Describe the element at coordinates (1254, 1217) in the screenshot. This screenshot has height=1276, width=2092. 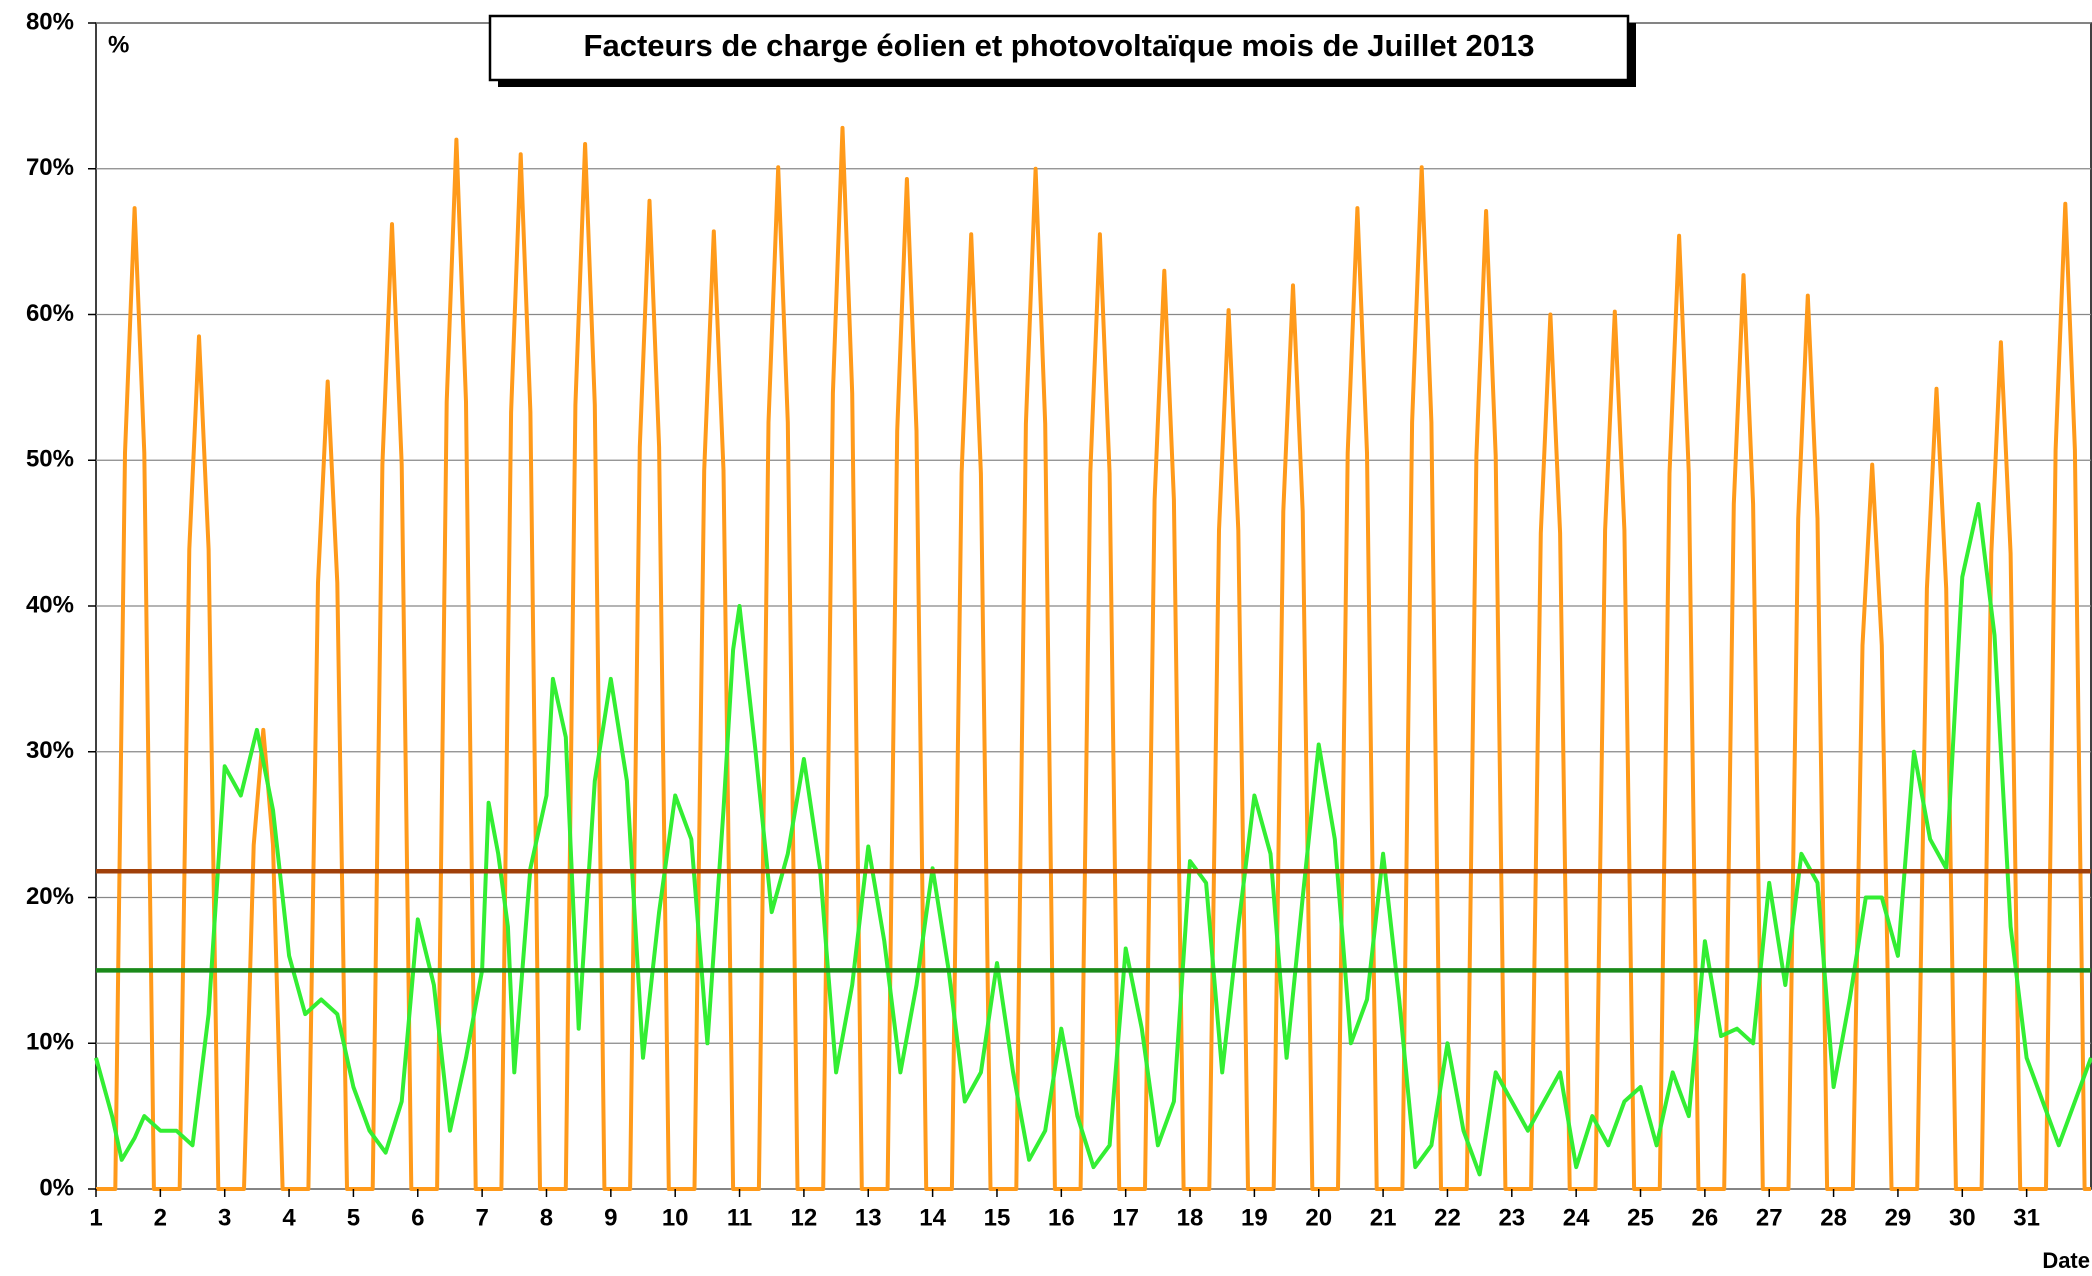
I see `x-tick-label: 19` at that location.